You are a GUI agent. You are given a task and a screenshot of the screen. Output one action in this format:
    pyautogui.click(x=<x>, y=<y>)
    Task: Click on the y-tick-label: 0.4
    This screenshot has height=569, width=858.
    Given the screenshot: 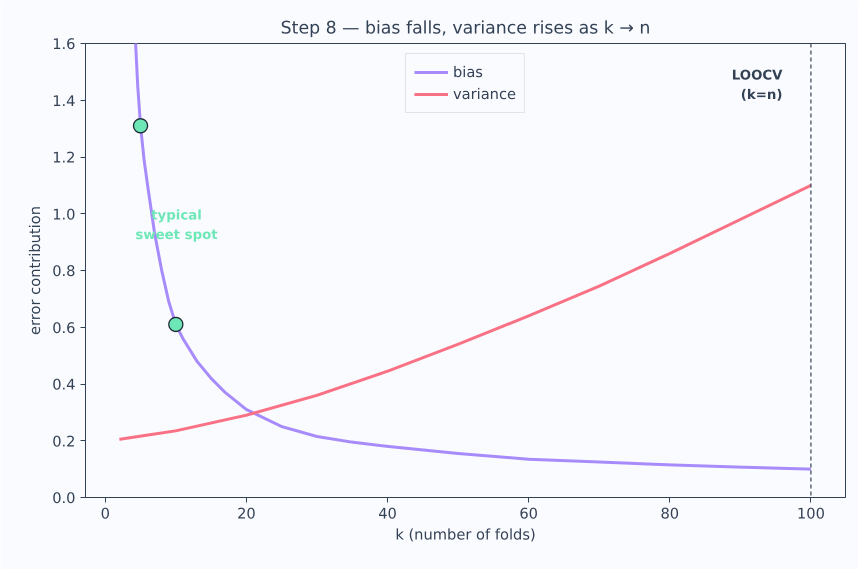 What is the action you would take?
    pyautogui.click(x=64, y=385)
    